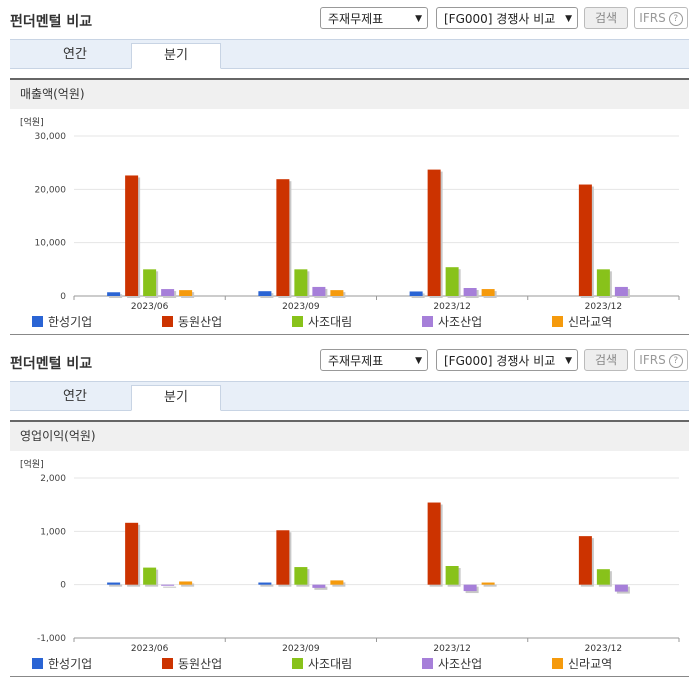 Image resolution: width=696 pixels, height=684 pixels. I want to click on legend-label: 동원산업, so click(200, 664).